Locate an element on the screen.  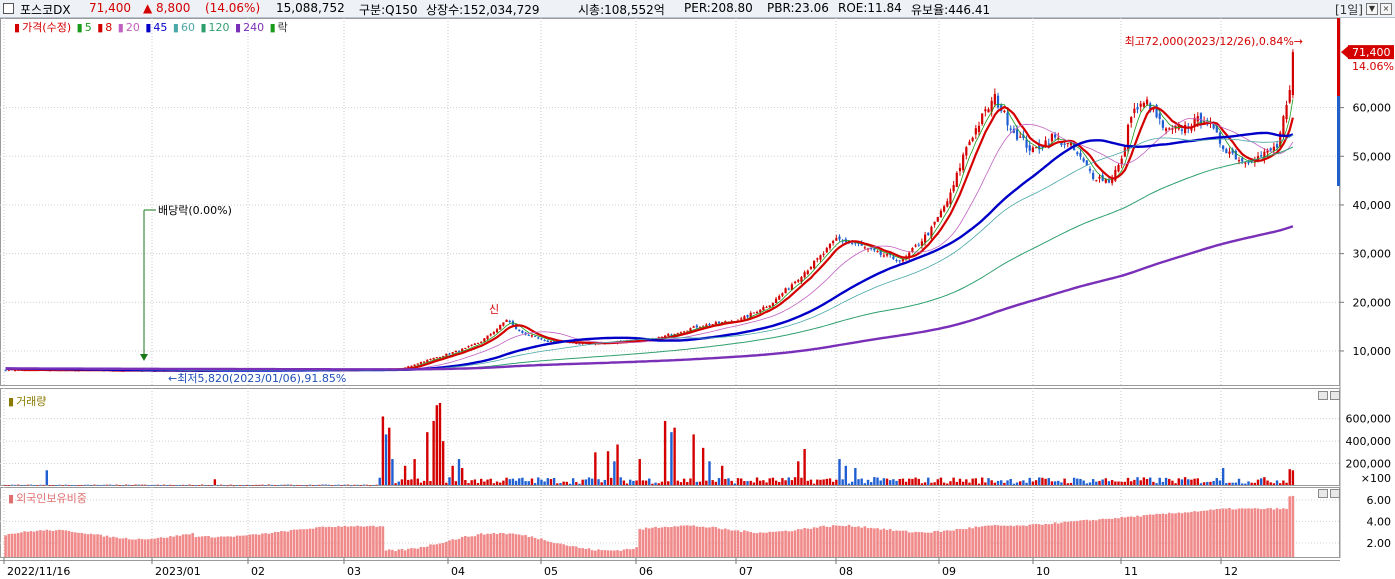
foreign-legend-label: 외국인보유비중 is located at coordinates (51, 498).